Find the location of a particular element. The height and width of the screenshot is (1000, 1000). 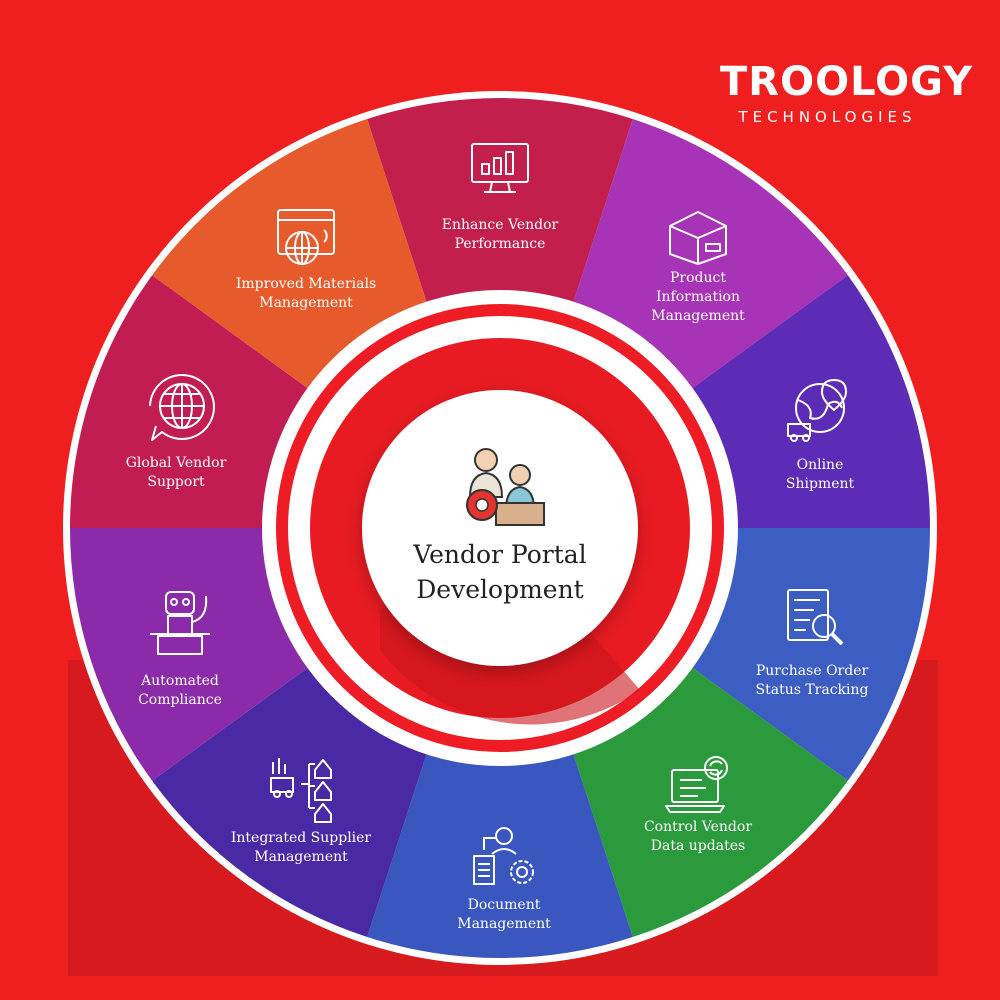

wheel-segment-enhance-vendor-performance is located at coordinates (500, 227).